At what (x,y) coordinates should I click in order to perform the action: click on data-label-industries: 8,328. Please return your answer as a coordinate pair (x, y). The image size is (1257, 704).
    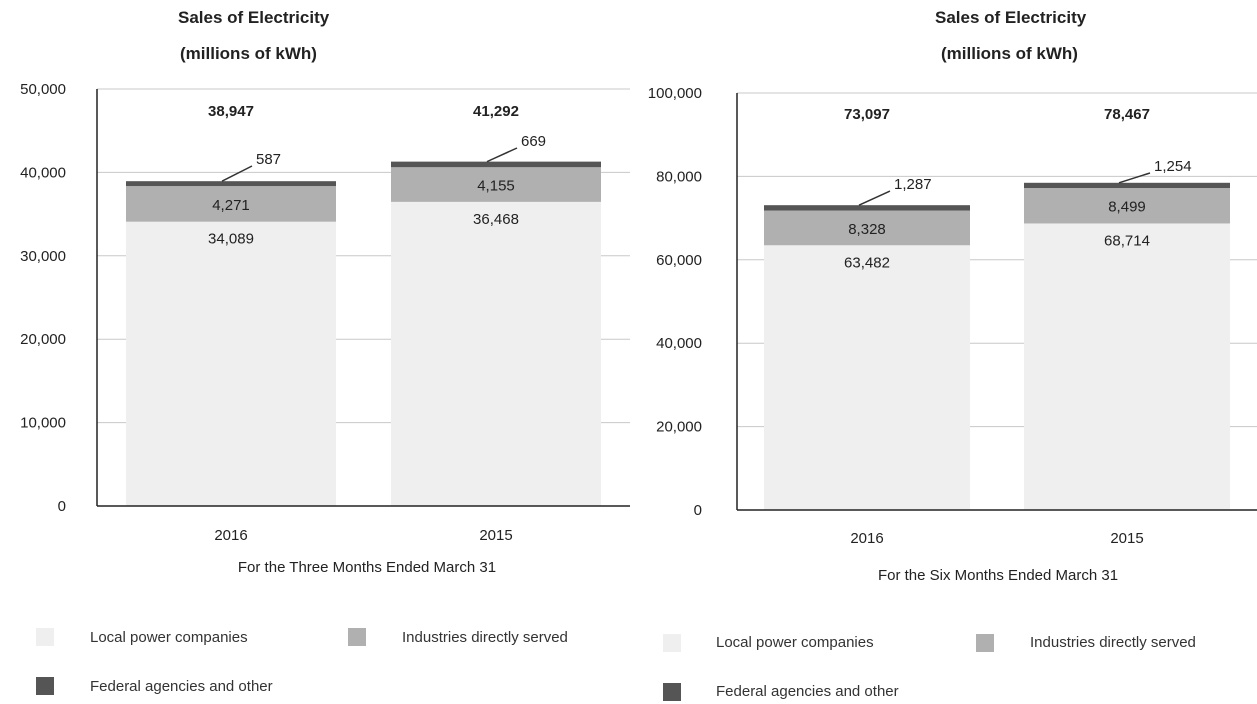
    Looking at the image, I should click on (867, 229).